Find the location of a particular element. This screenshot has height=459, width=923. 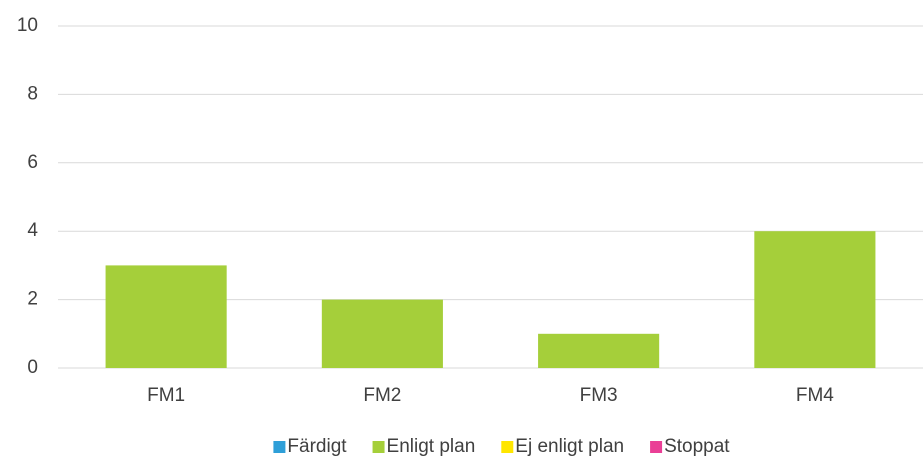

y-tick-label: 0 is located at coordinates (32, 367).